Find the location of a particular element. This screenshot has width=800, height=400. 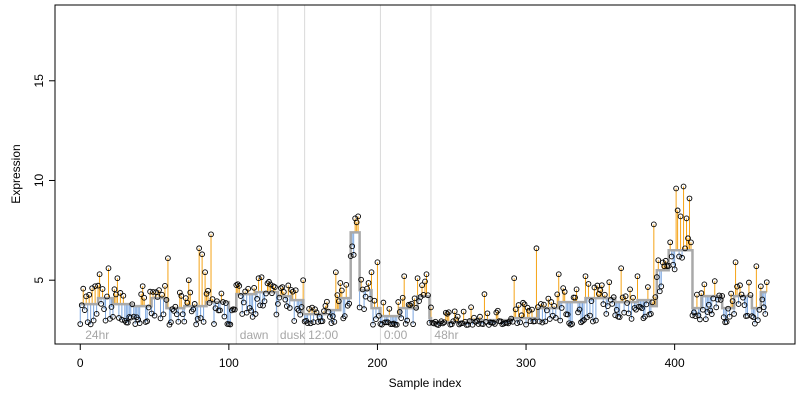

x-tick-label: 0 is located at coordinates (80, 363).